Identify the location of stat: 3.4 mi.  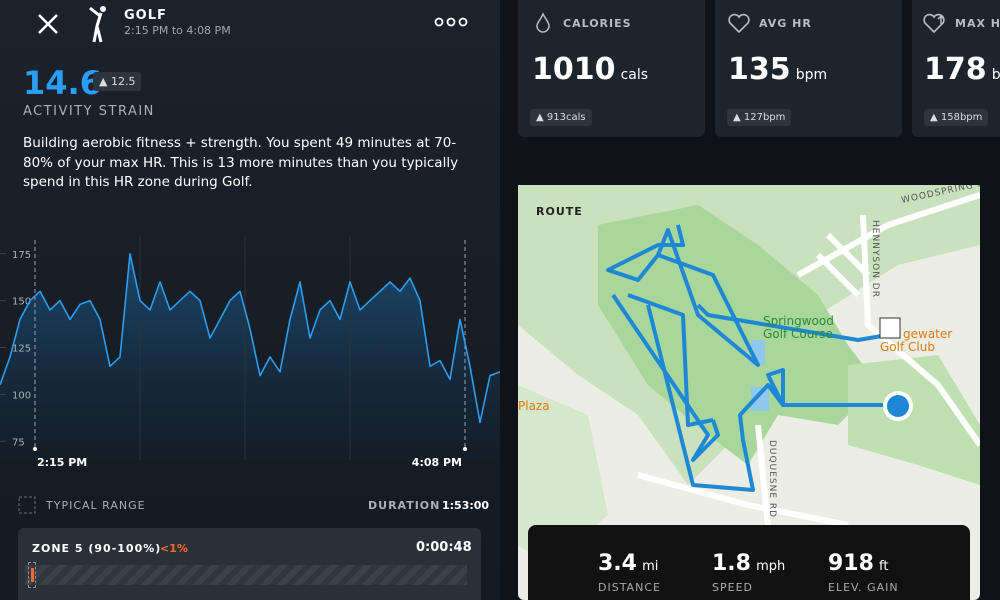
(628, 563).